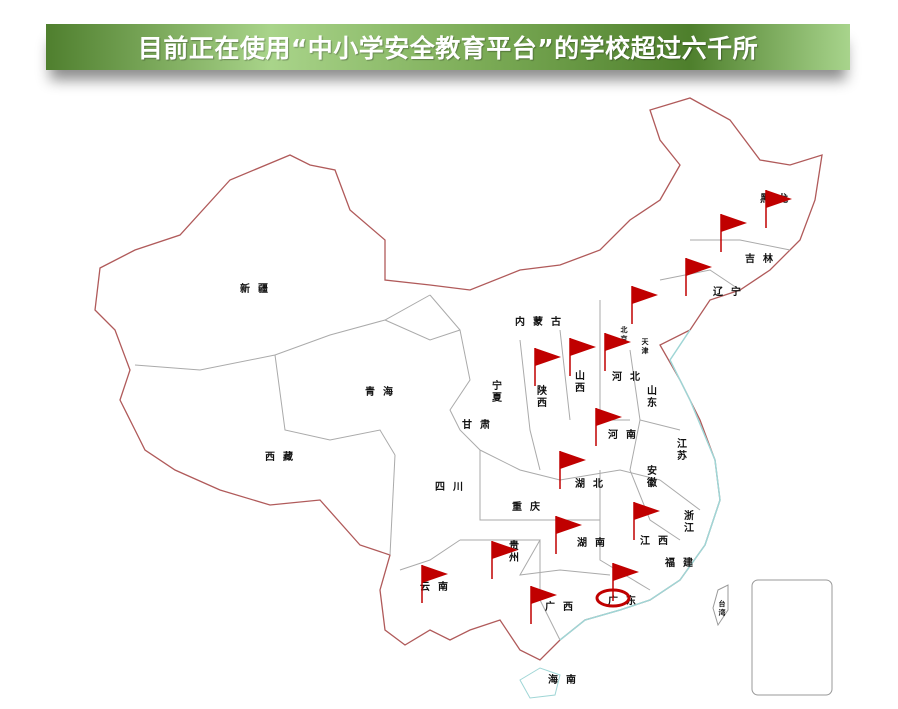  I want to click on taiwan, so click(720, 605).